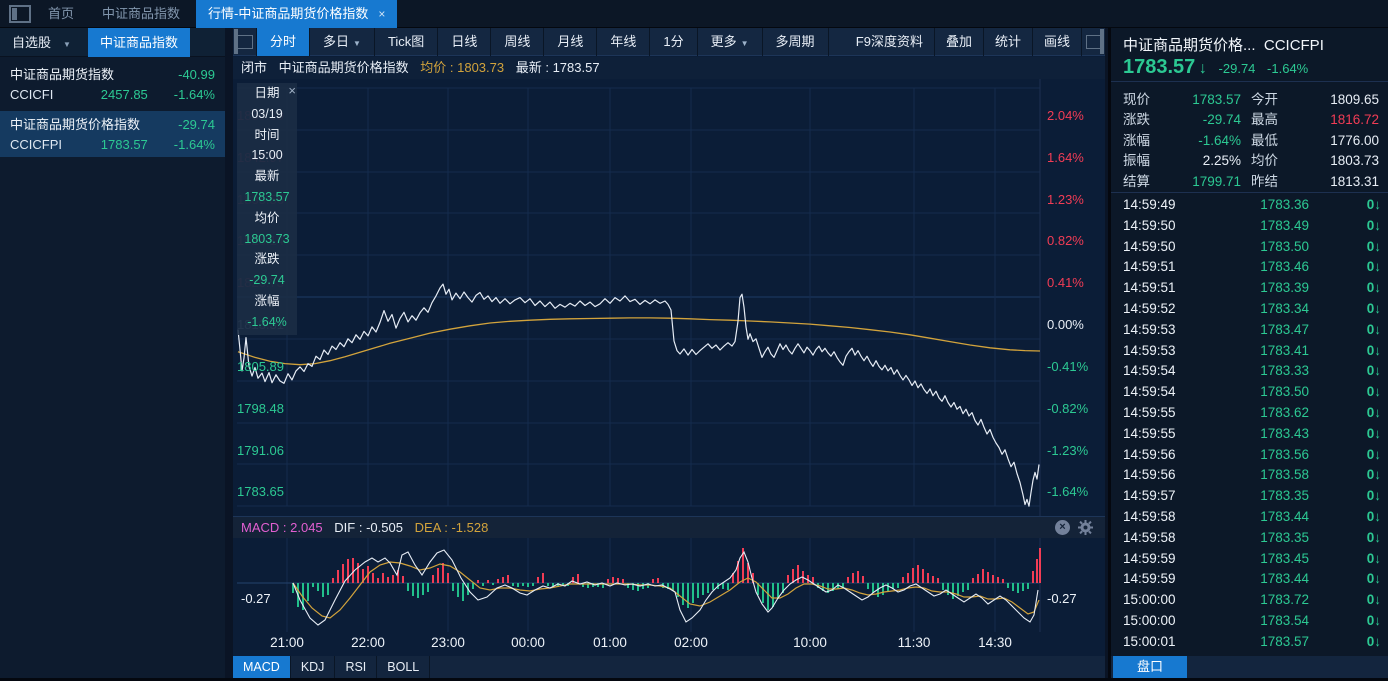  Describe the element at coordinates (889, 41) in the screenshot. I see `toolbar-button-F9深度资料: F9深度资料` at that location.